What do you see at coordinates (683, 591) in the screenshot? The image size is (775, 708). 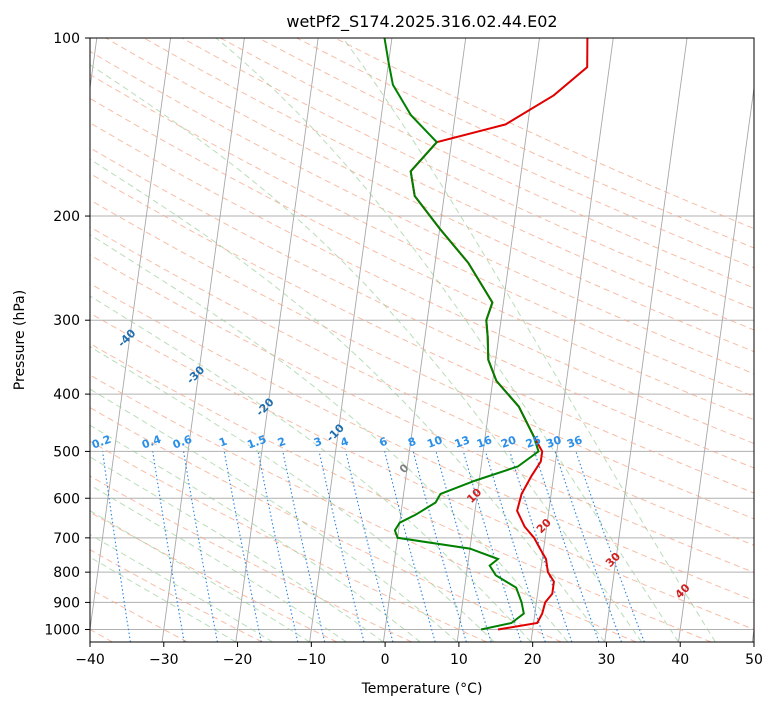 I see `isotherm-label: 40` at bounding box center [683, 591].